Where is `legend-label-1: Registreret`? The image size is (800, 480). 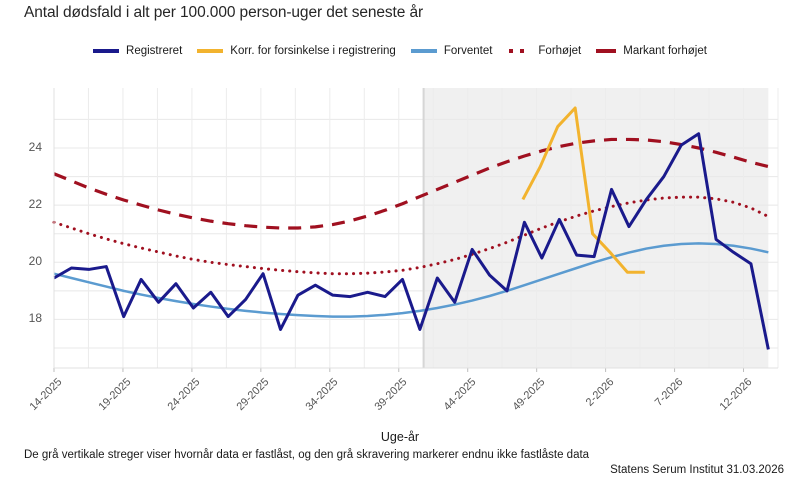
legend-label-1: Registreret is located at coordinates (154, 51).